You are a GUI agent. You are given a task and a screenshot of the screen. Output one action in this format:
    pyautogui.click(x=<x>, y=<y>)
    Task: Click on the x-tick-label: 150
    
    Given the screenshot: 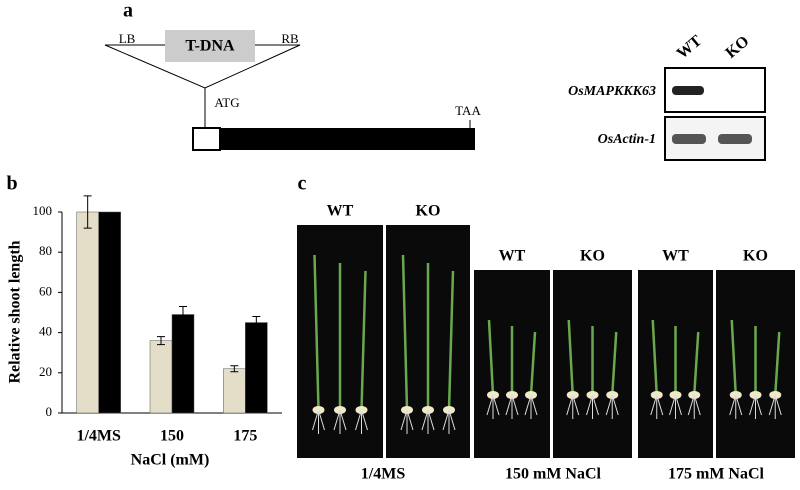 What is the action you would take?
    pyautogui.click(x=172, y=436)
    